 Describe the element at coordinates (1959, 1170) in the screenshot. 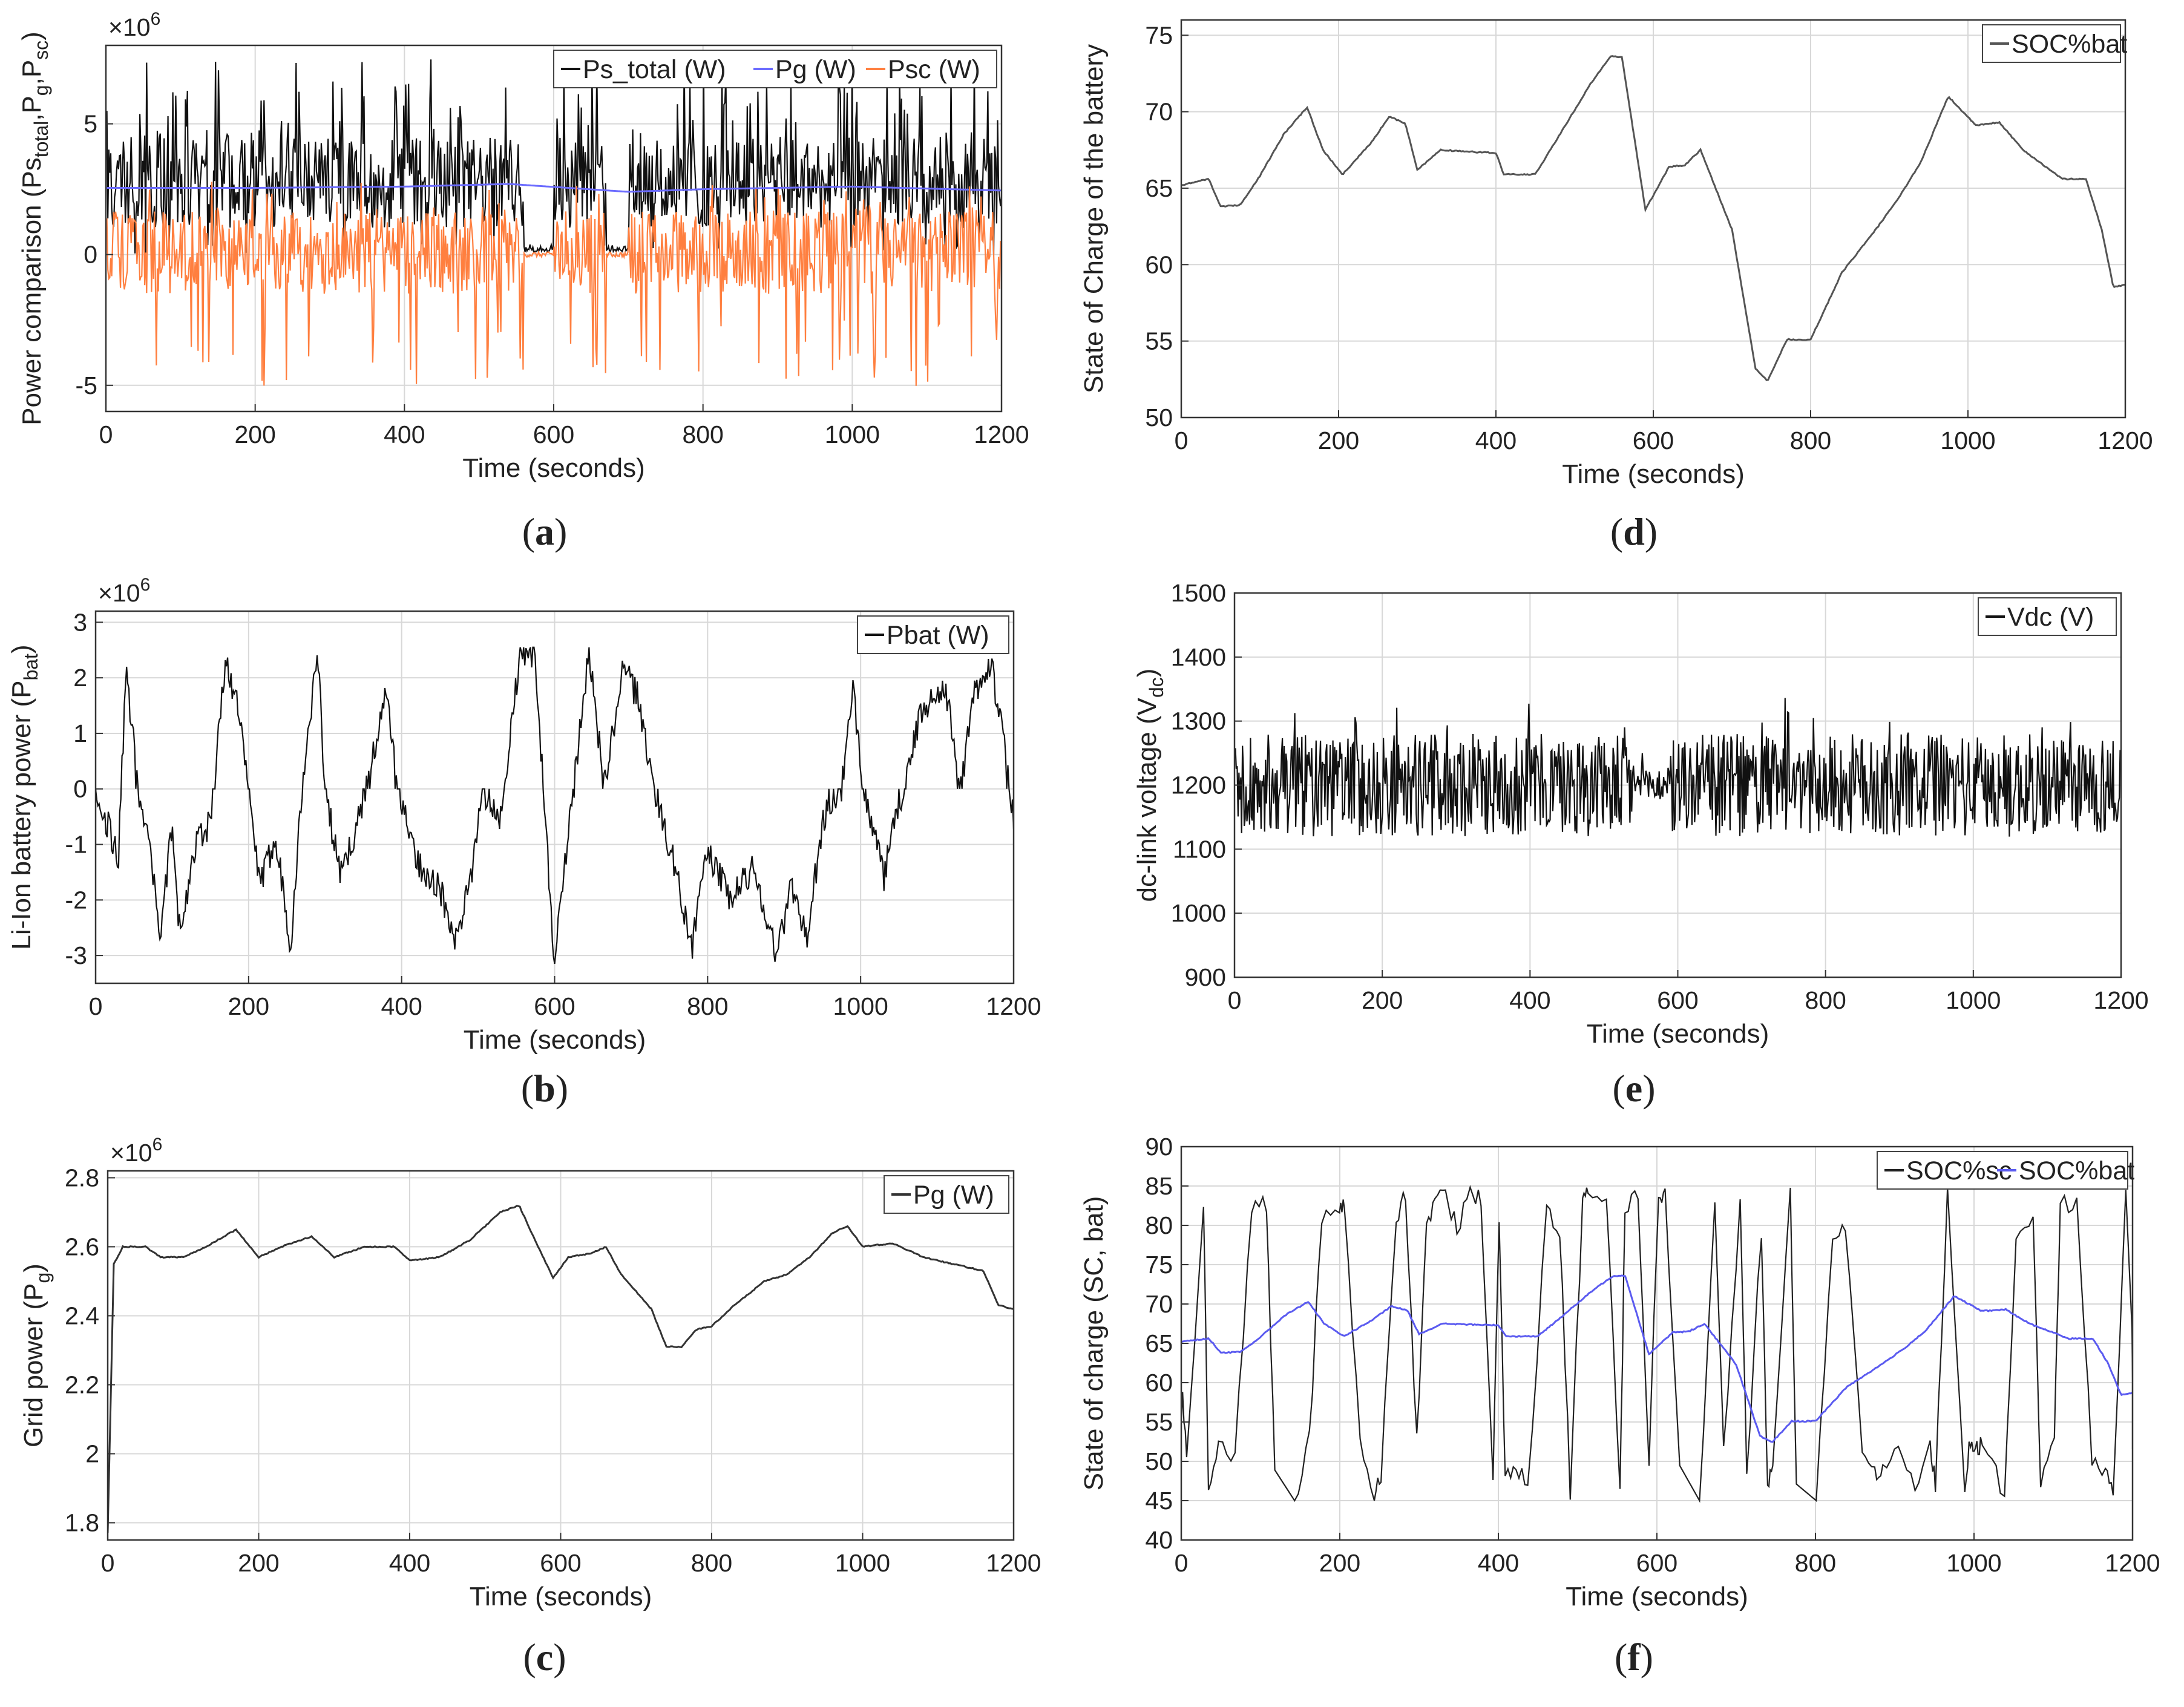

I see `legend-entry: SOC%sc` at that location.